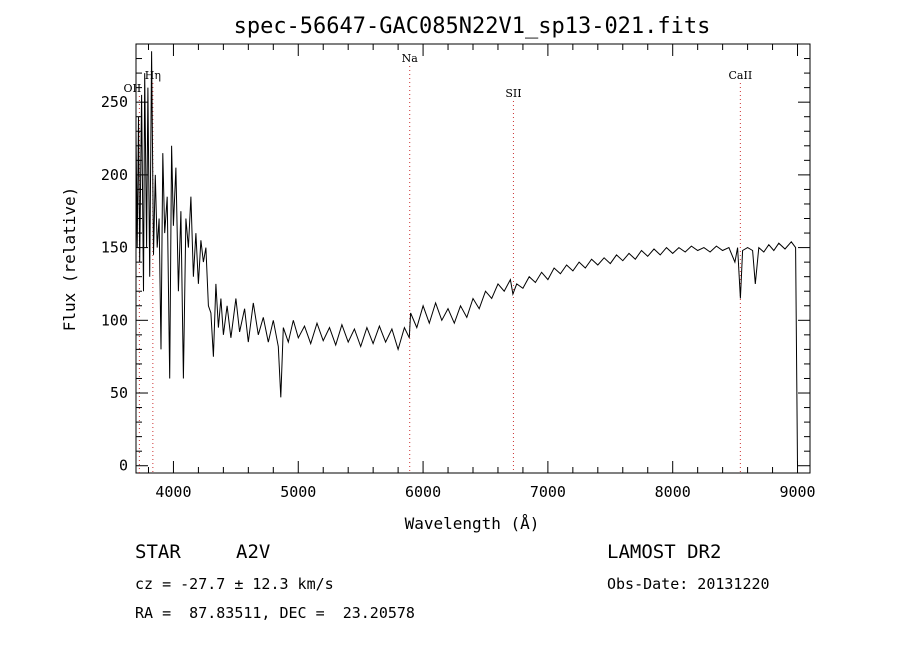 The height and width of the screenshot is (650, 900). What do you see at coordinates (688, 584) in the screenshot?
I see `observation-date: Obs-Date: 20131220` at bounding box center [688, 584].